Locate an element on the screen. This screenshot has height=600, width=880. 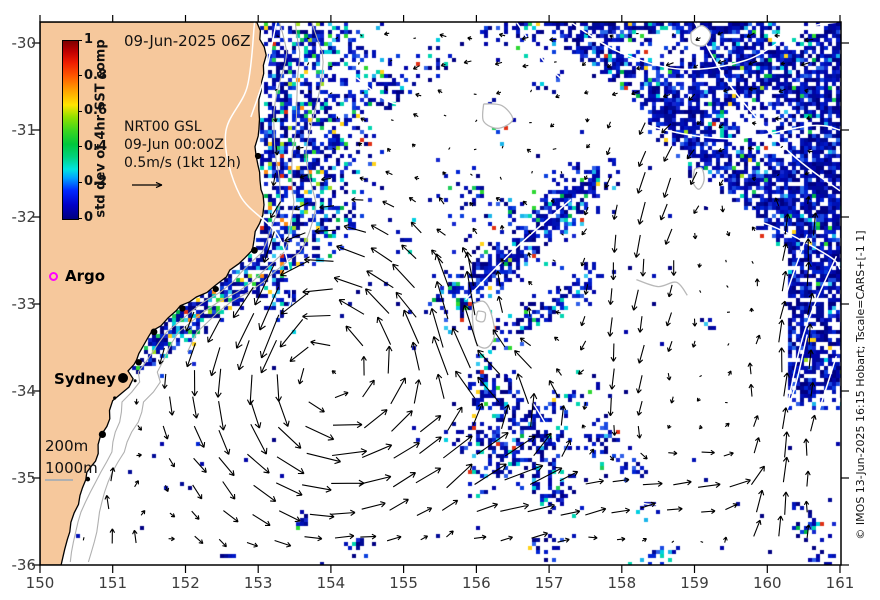
sydney-marker-icon is located at coordinates (123, 378).